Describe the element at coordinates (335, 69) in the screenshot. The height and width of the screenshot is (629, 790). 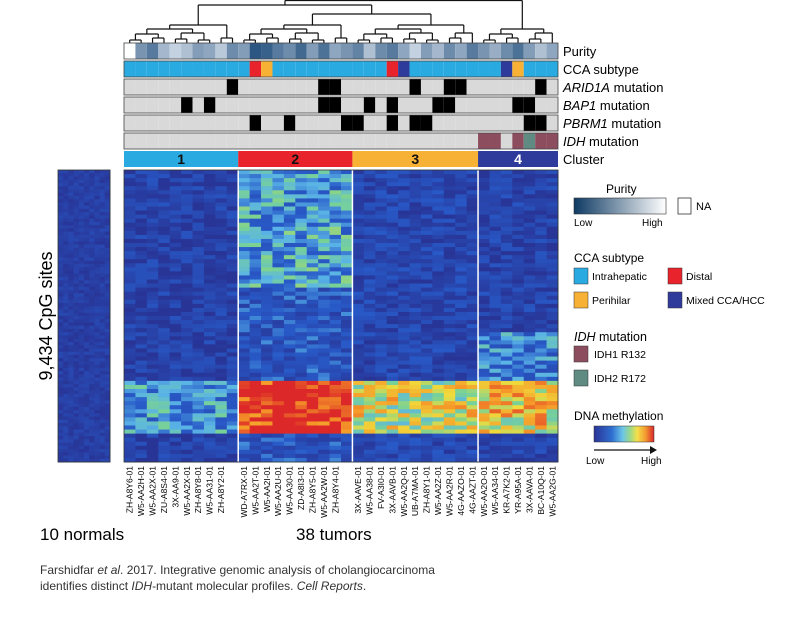
I see `cca-subtype-cell` at that location.